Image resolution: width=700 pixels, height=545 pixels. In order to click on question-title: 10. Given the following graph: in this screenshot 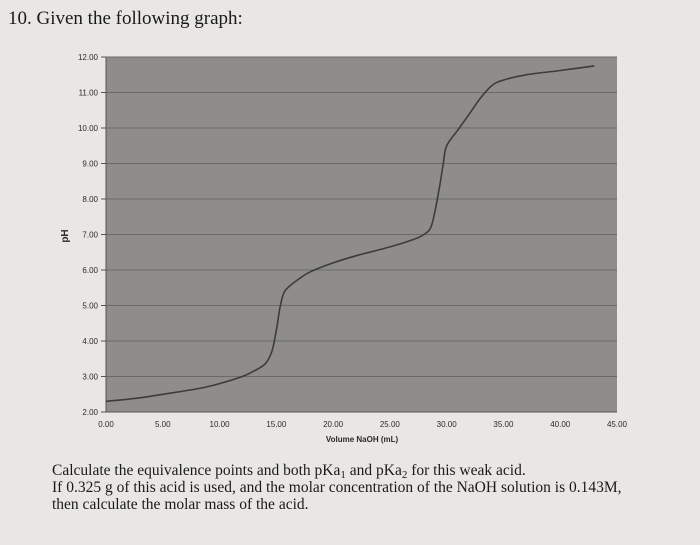, I will do `click(125, 18)`.